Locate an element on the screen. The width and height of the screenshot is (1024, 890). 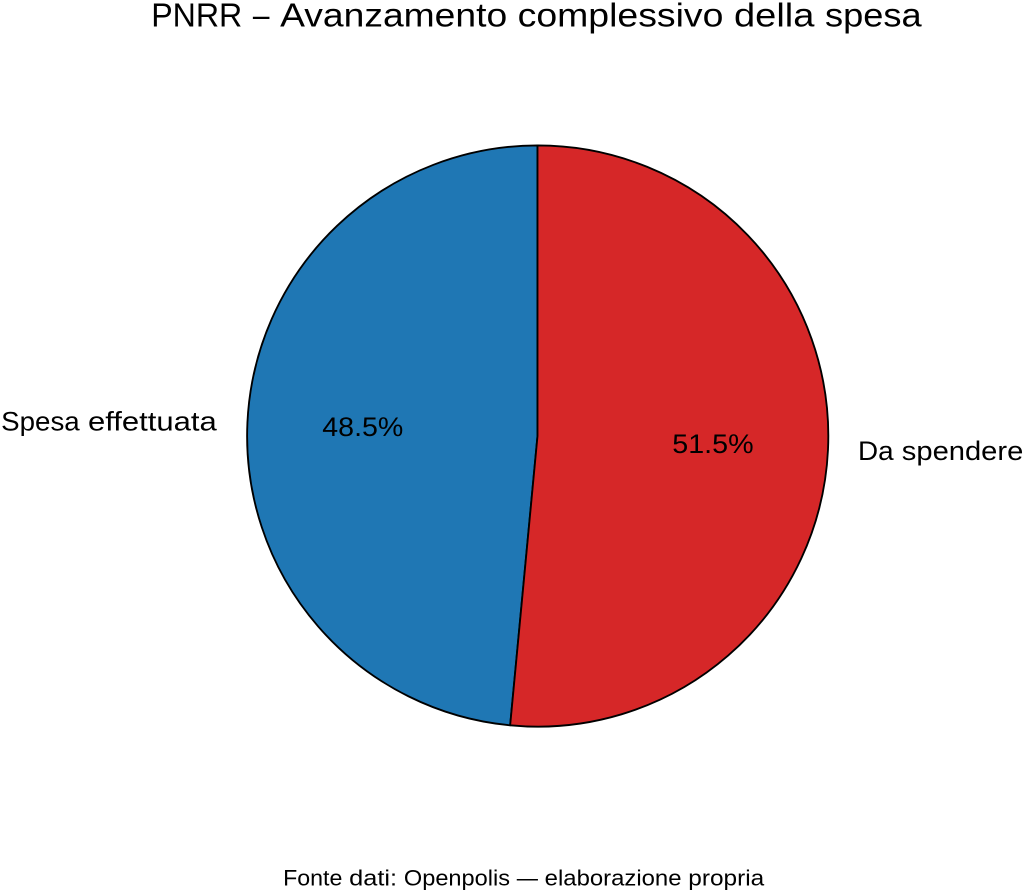
svg-text: spendere is located at coordinates (963, 451).